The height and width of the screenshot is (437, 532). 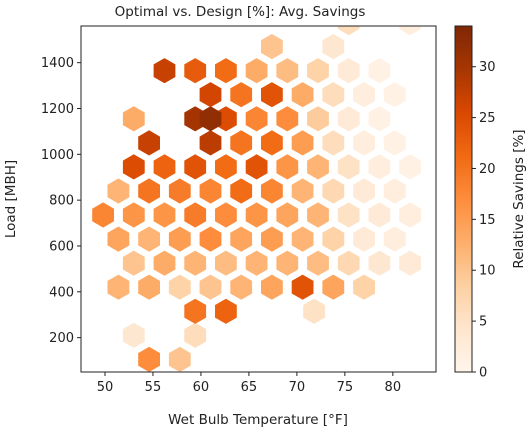 I want to click on x-tick-label: 75, so click(x=345, y=387).